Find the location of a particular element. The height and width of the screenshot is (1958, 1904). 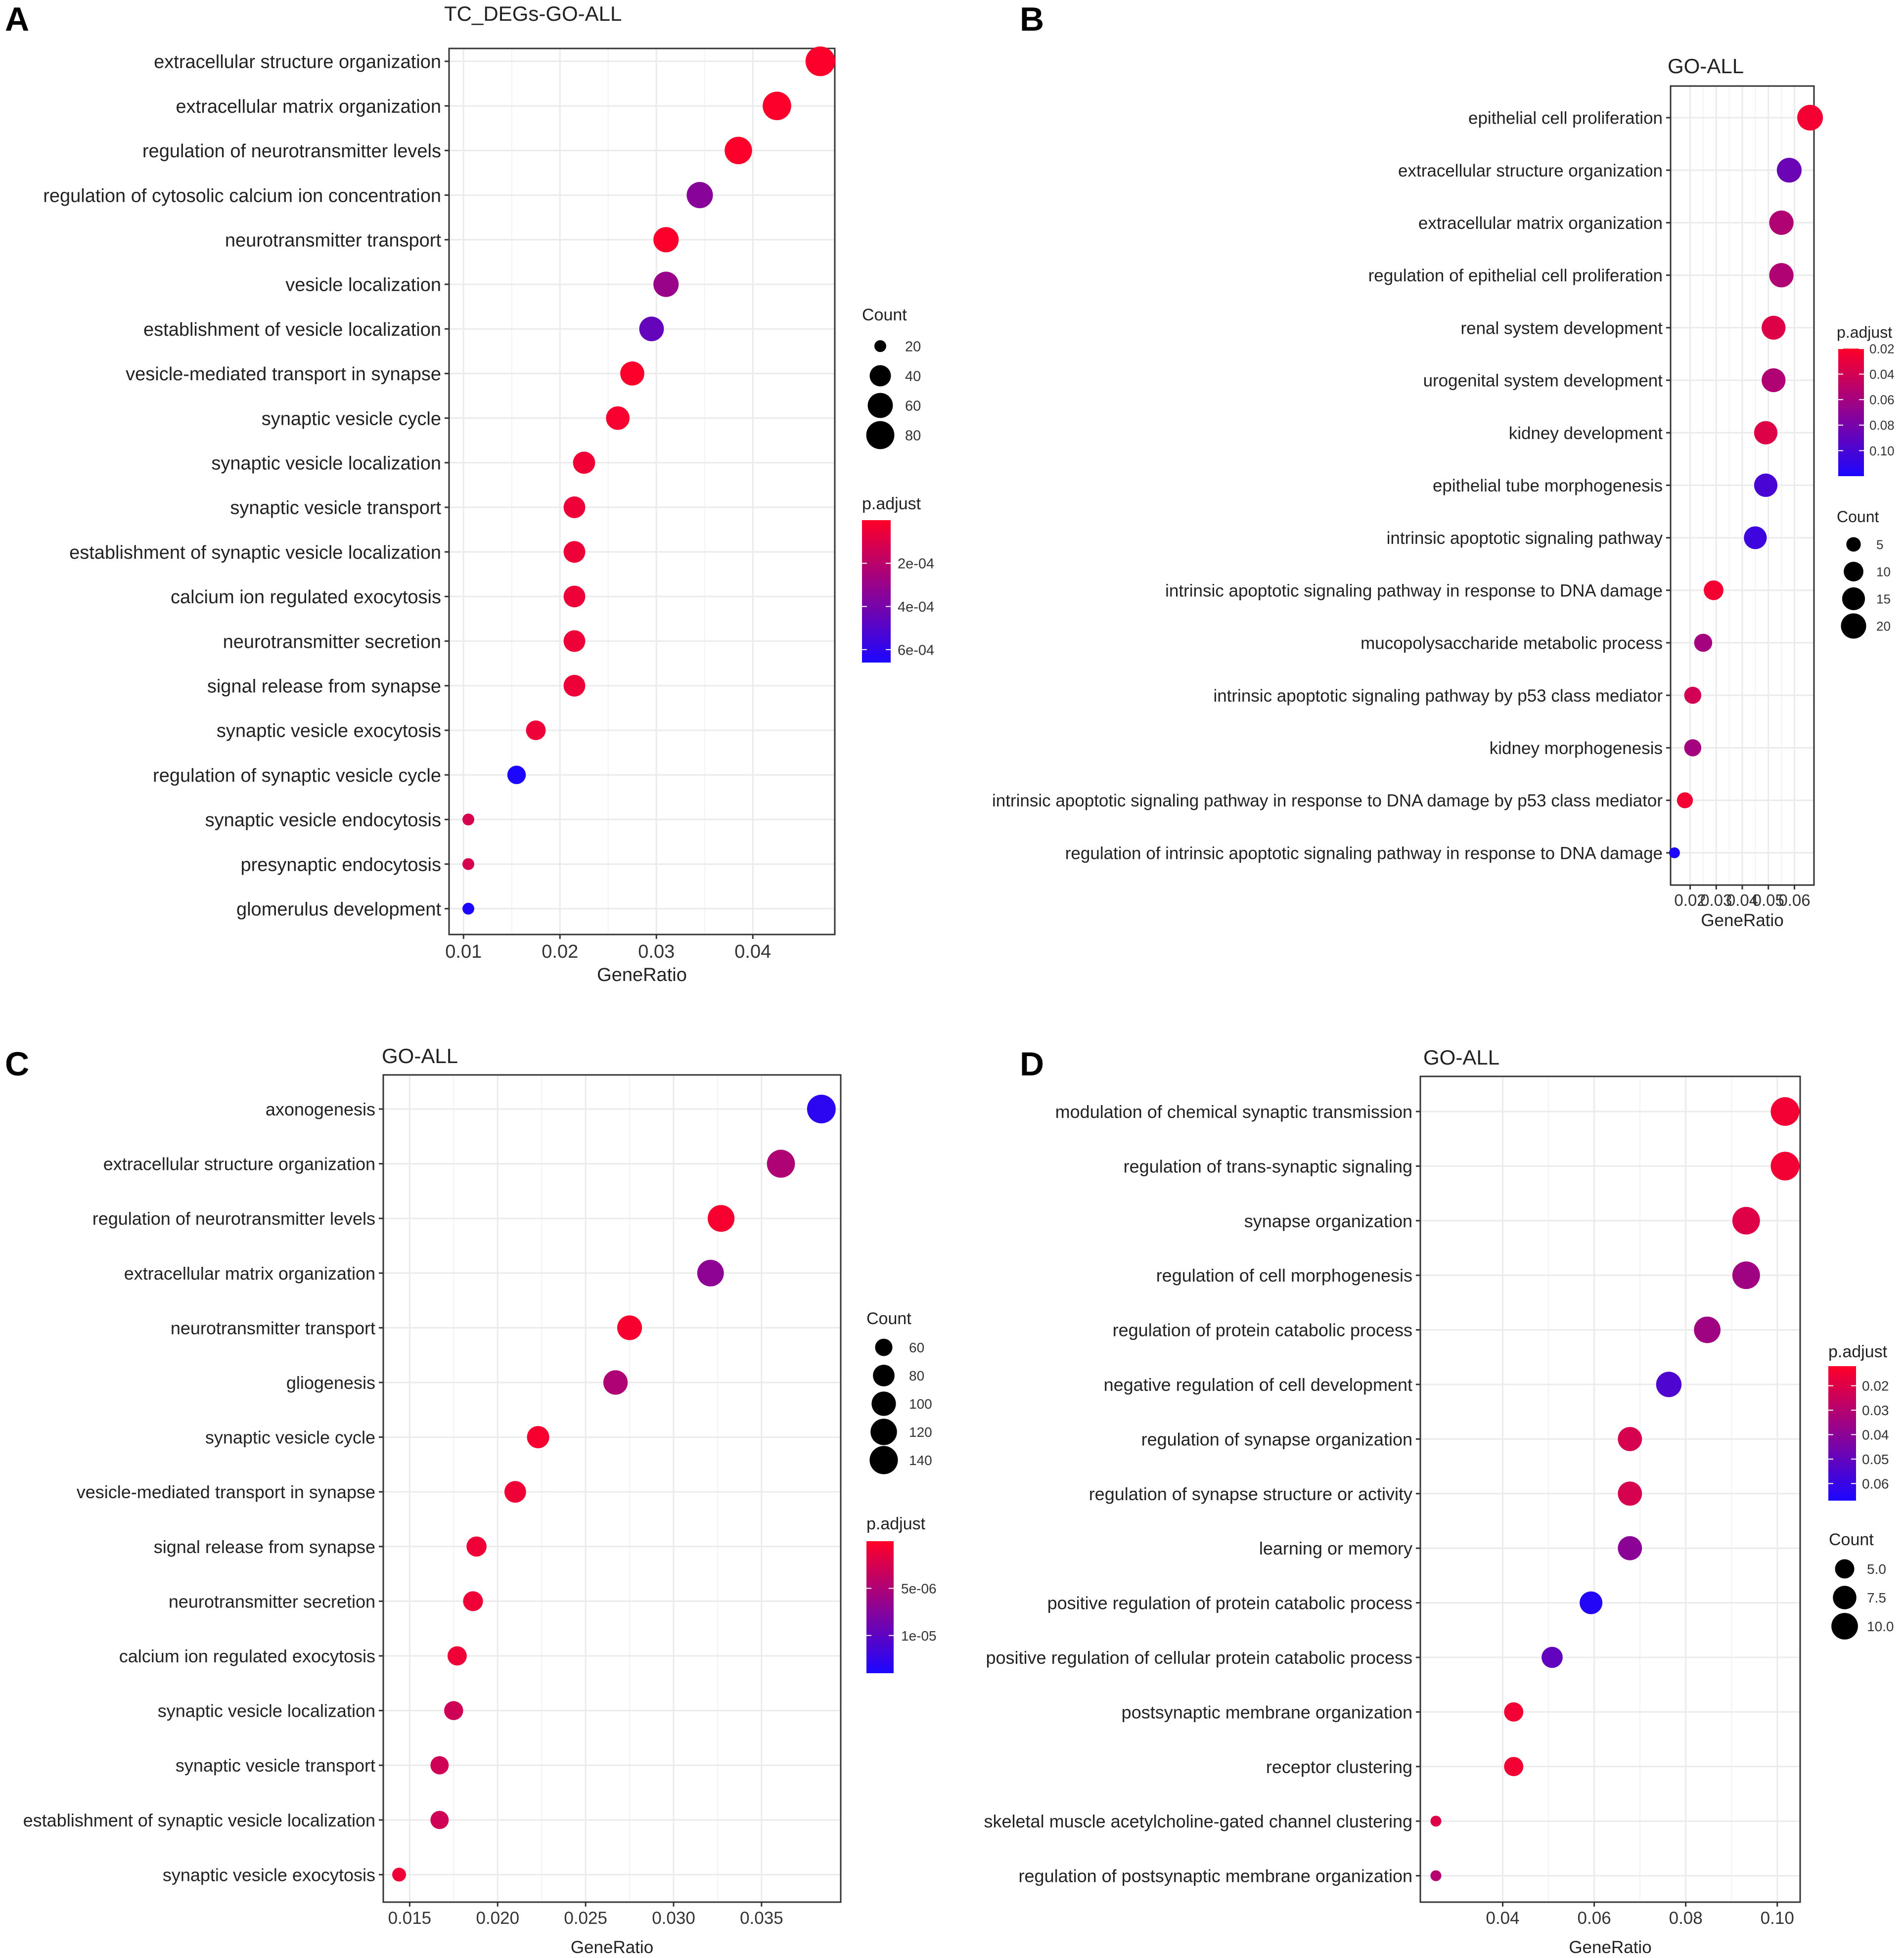

panel-c-count-legend-title: Count is located at coordinates (888, 1318).